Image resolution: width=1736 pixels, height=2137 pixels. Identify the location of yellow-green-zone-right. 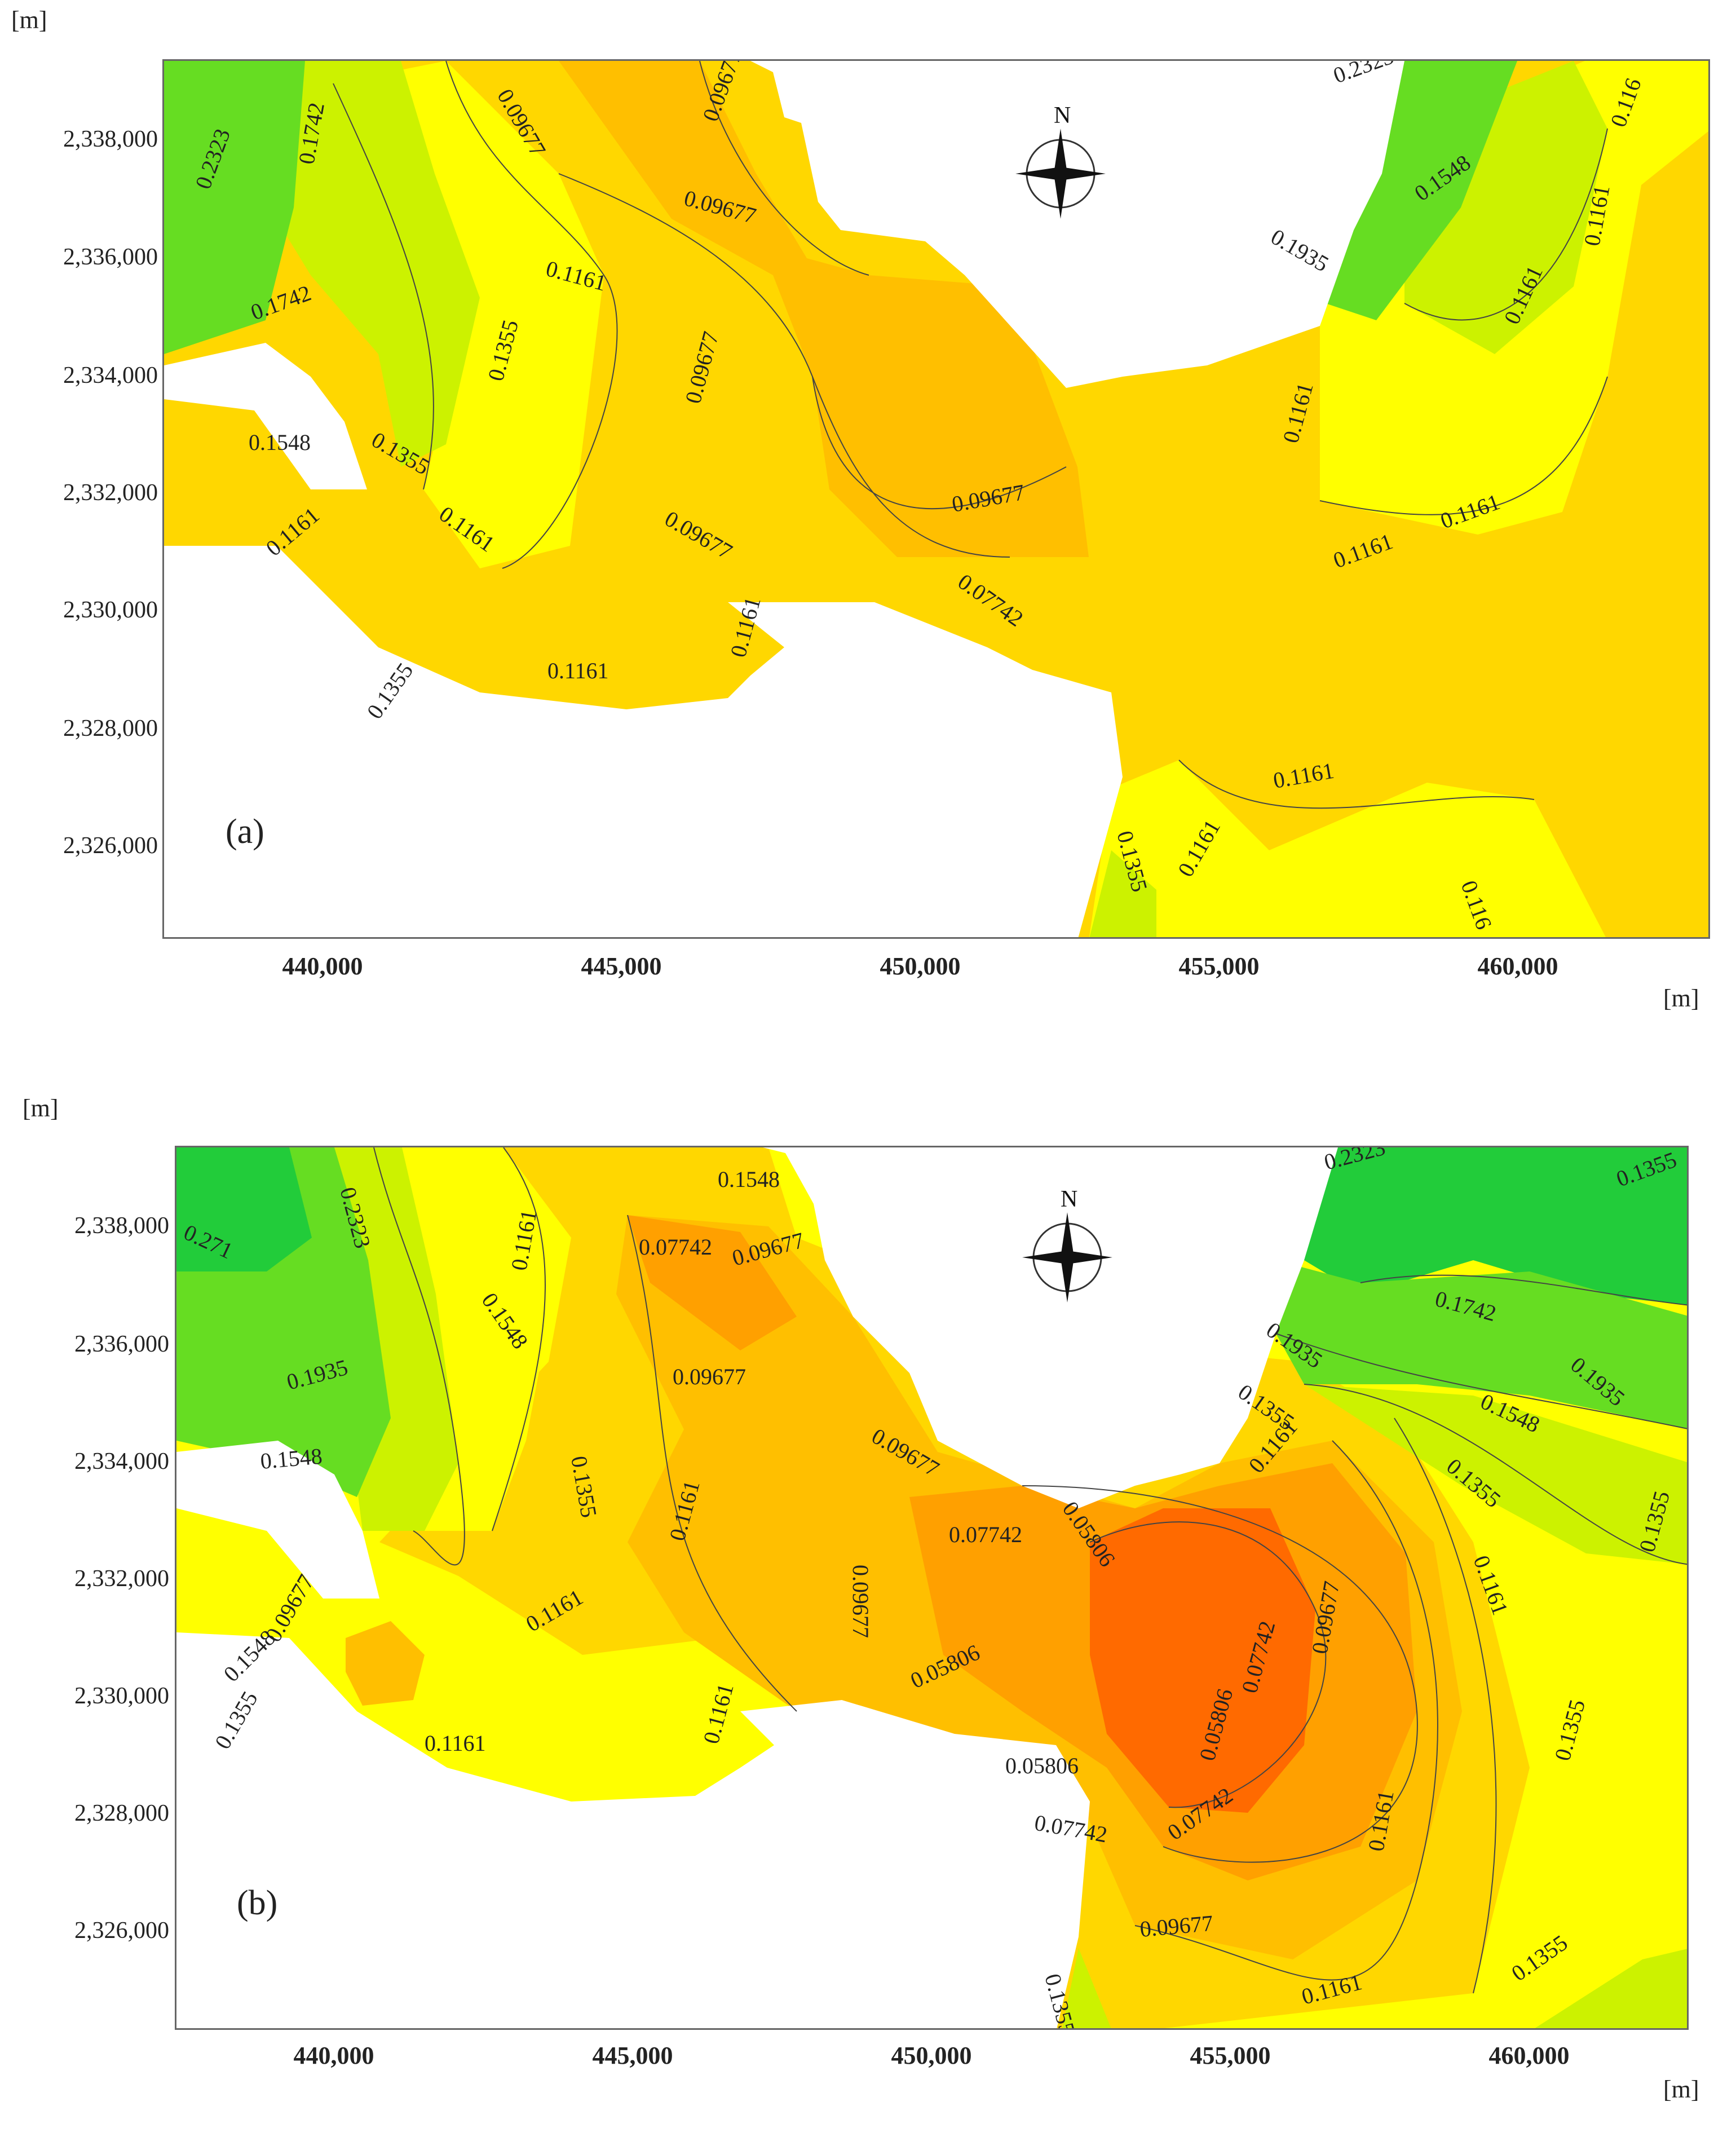
(1495, 1474).